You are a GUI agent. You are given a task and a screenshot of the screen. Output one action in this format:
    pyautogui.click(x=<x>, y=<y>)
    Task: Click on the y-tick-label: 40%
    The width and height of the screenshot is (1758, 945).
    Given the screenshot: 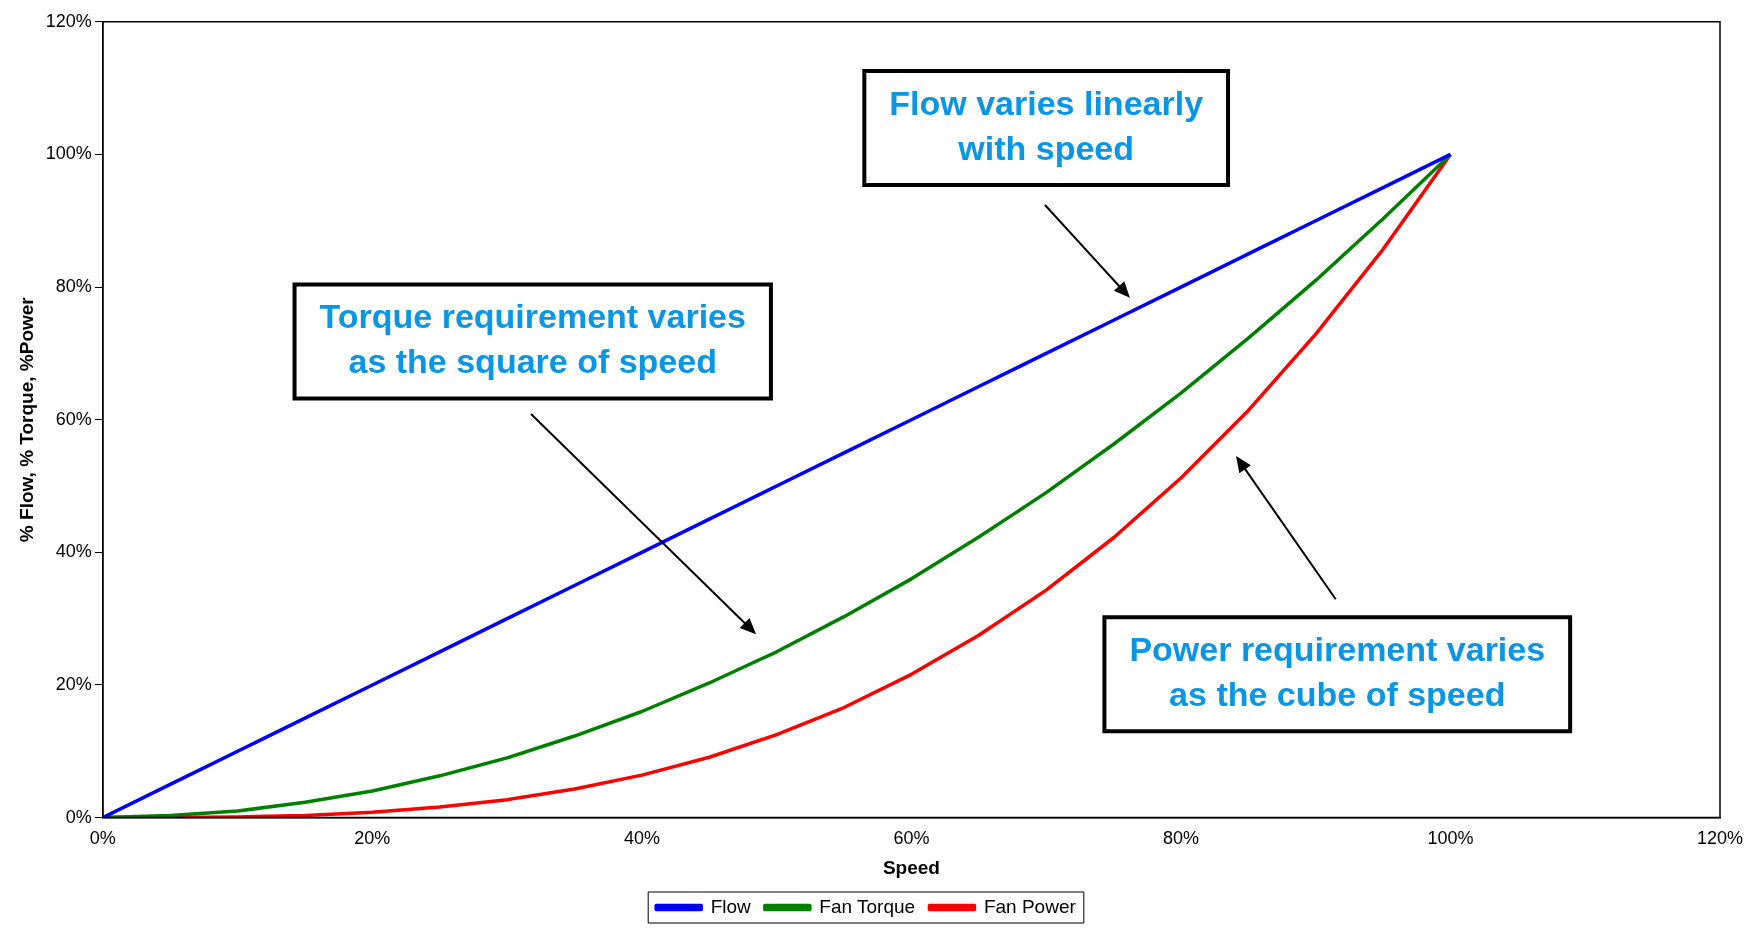 What is the action you would take?
    pyautogui.click(x=73, y=551)
    